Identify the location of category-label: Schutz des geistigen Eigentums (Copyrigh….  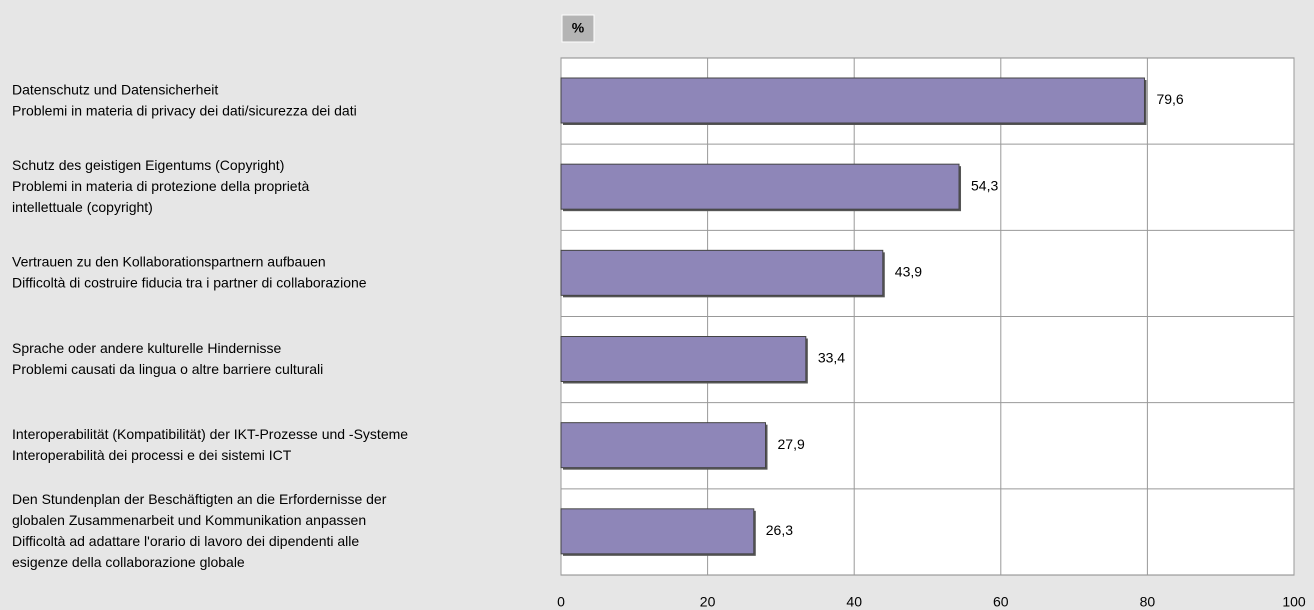
(148, 165).